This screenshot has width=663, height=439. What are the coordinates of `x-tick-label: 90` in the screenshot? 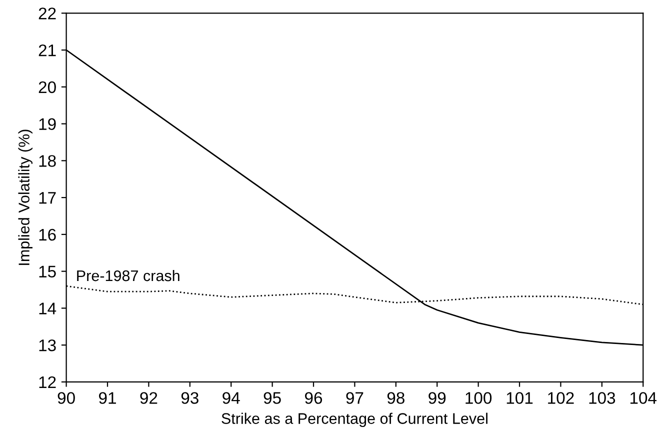 It's located at (66, 398).